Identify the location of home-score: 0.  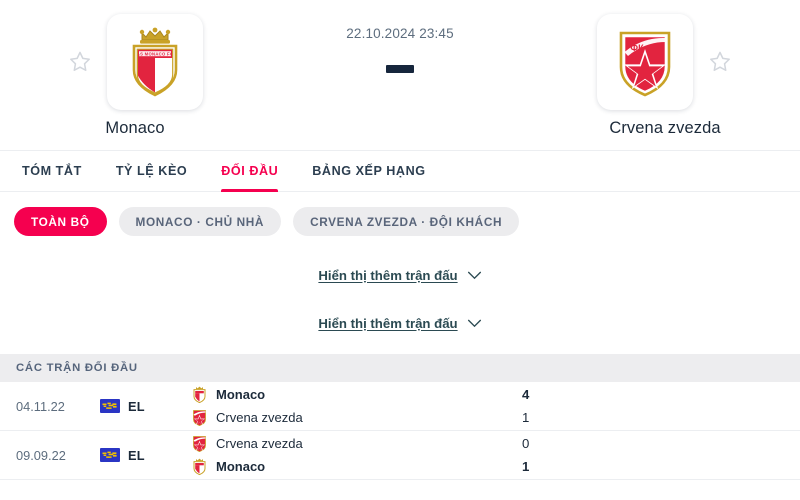
(526, 443).